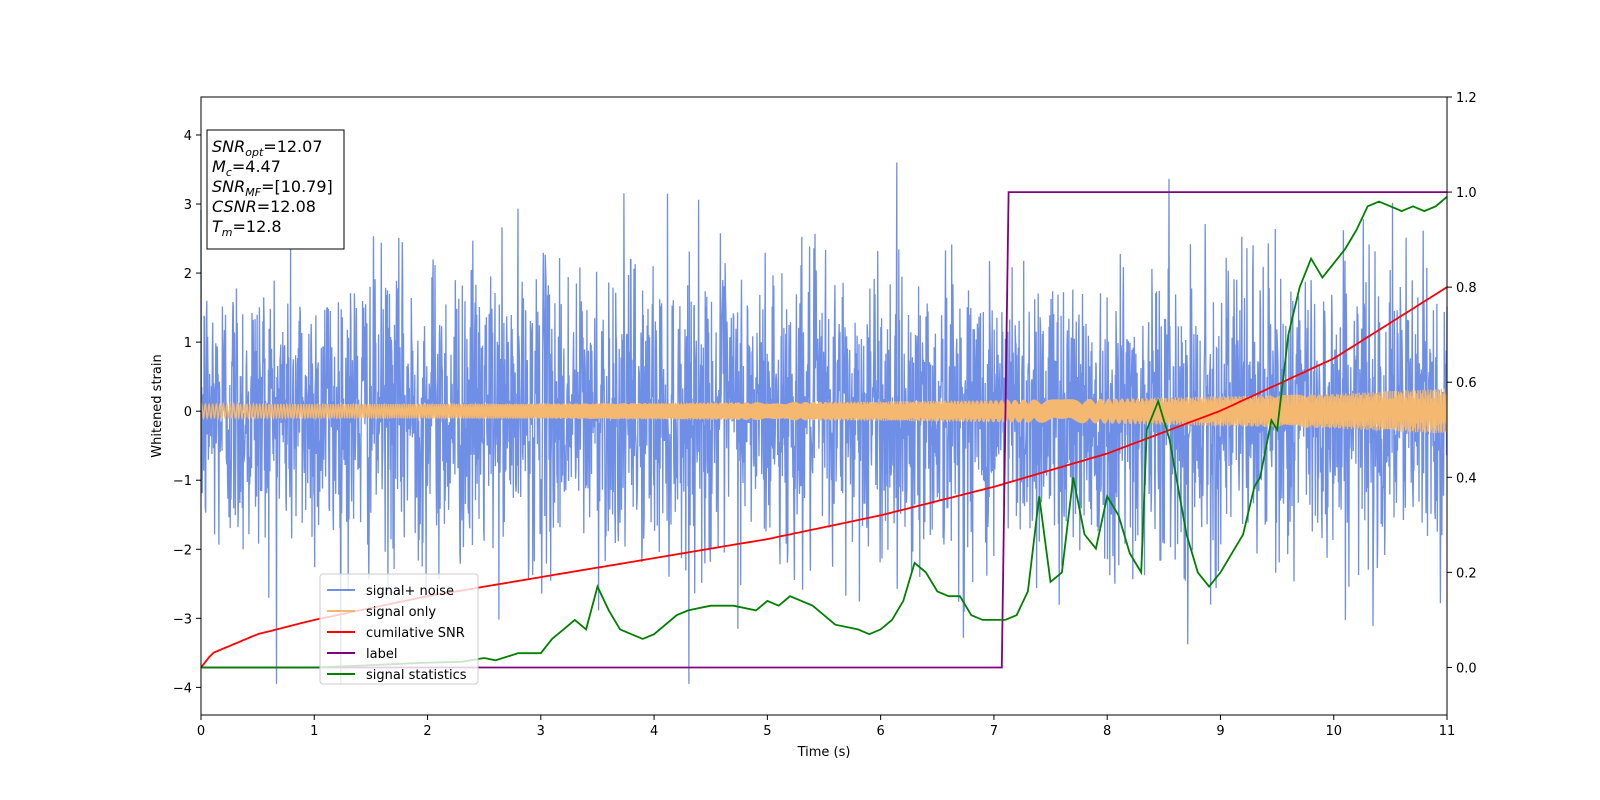  I want to click on legend-entry: label, so click(381, 654).